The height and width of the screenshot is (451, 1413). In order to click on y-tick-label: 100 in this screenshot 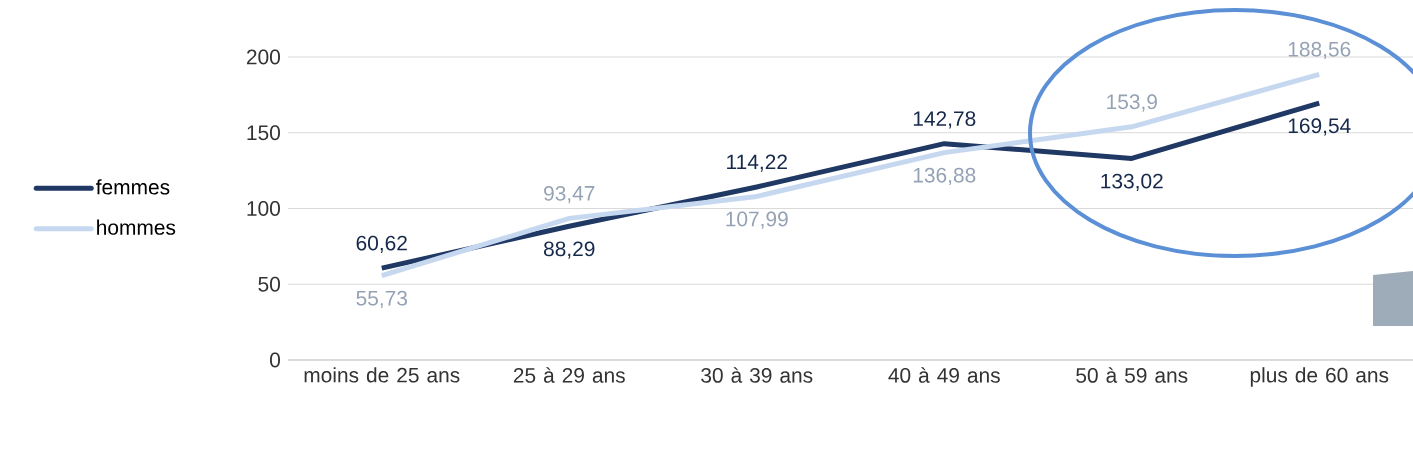, I will do `click(263, 208)`.